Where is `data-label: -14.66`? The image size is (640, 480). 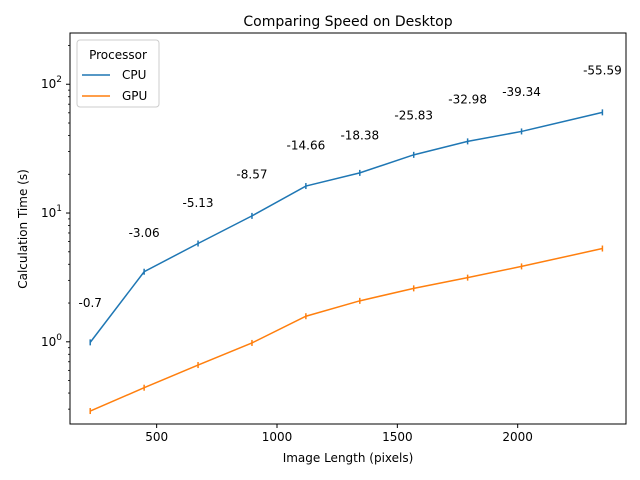 data-label: -14.66 is located at coordinates (306, 145).